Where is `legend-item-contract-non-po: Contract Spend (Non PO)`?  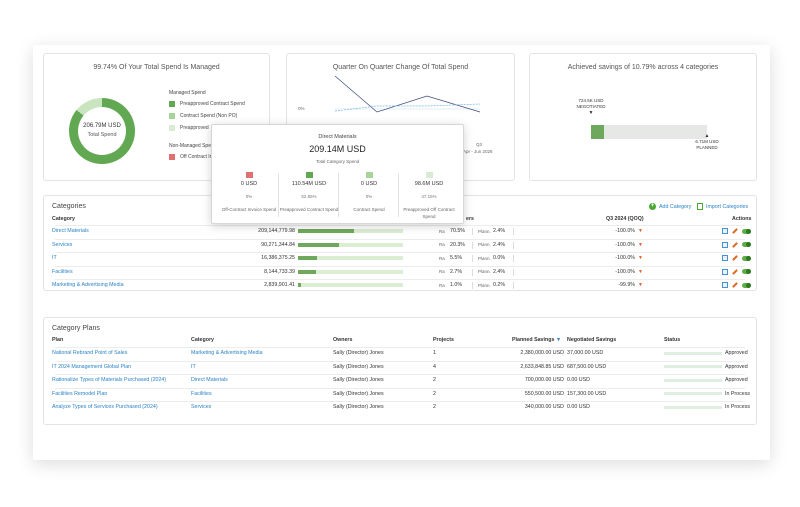 legend-item-contract-non-po: Contract Spend (Non PO) is located at coordinates (203, 116).